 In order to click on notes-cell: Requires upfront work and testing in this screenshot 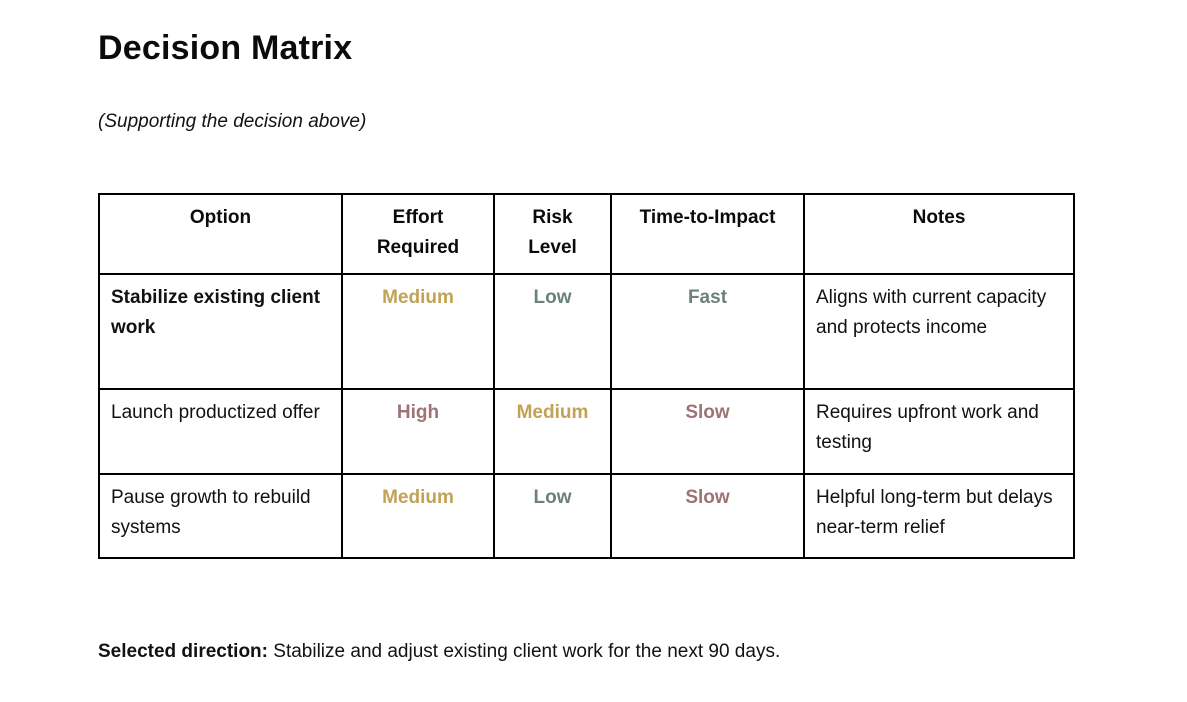, I will do `click(939, 431)`.